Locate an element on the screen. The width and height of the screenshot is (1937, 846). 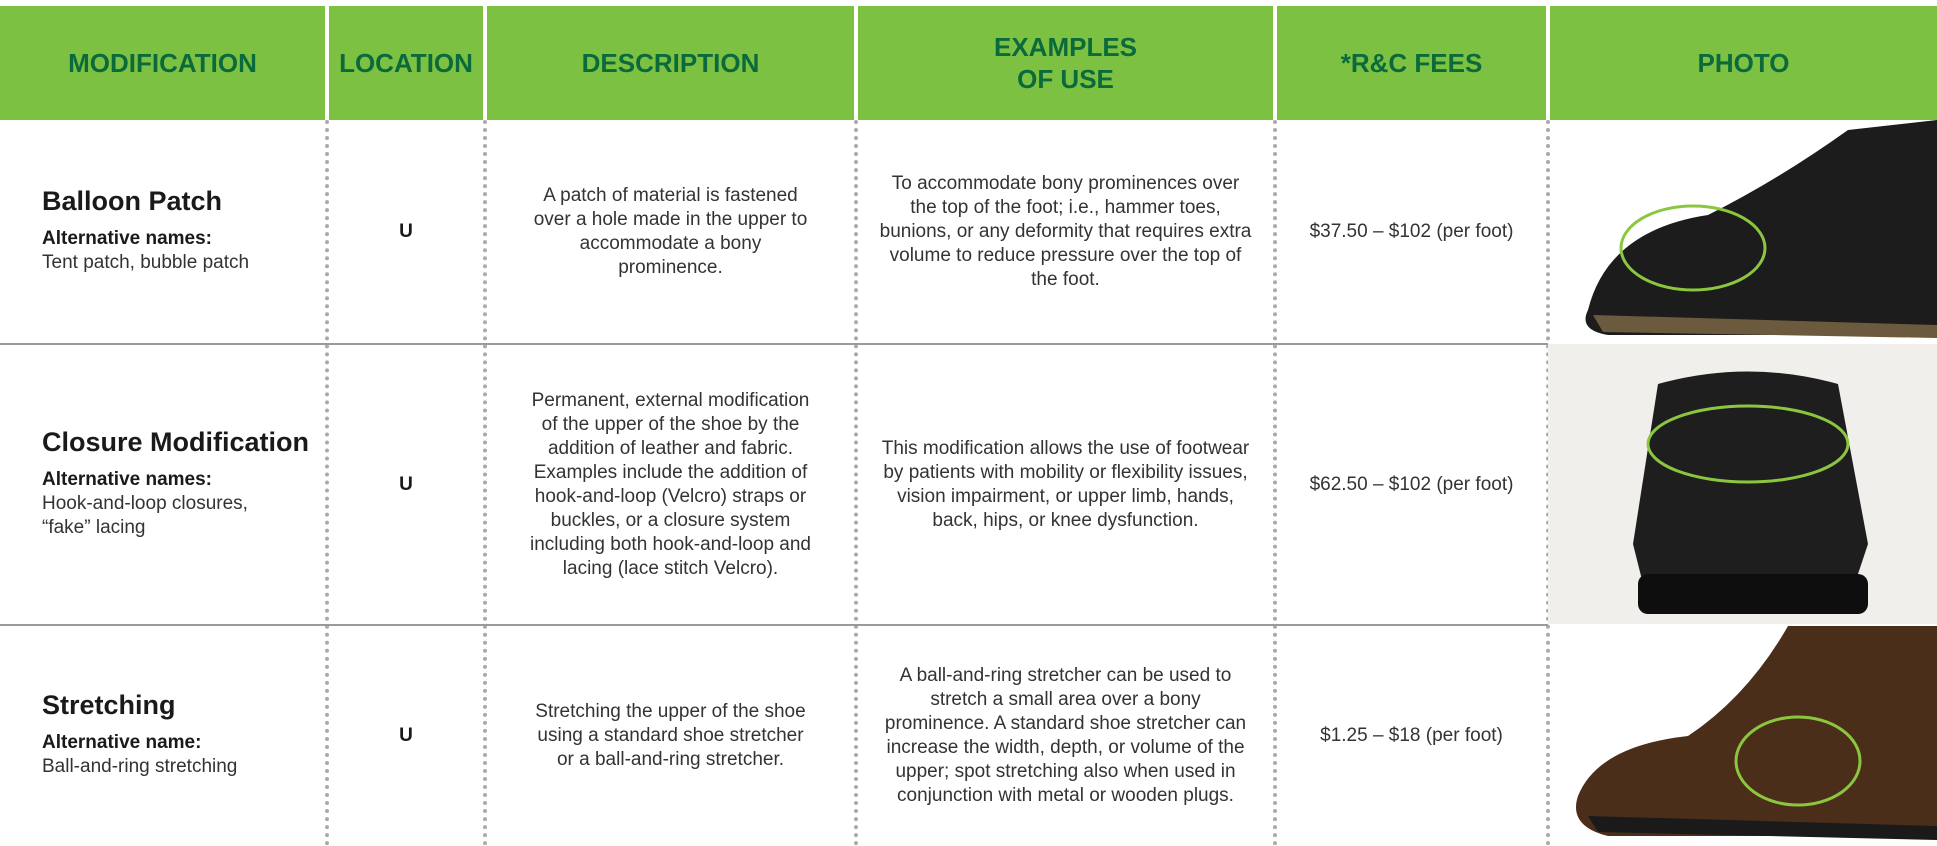
modification-name: Balloon Patch is located at coordinates (132, 200).